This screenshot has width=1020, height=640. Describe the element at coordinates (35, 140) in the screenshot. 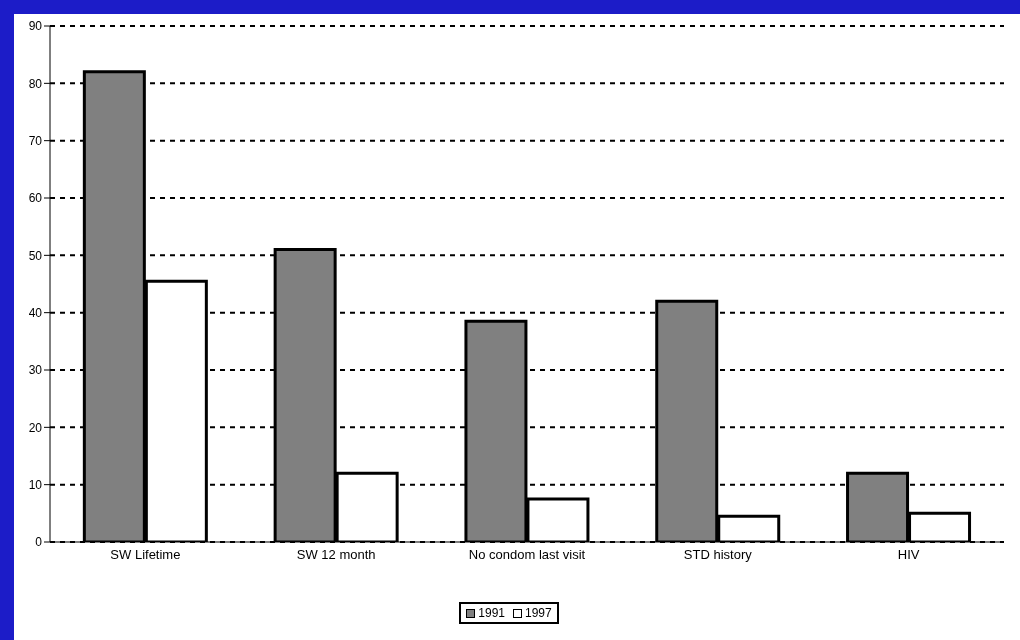

I see `y-tick-label: 70` at that location.